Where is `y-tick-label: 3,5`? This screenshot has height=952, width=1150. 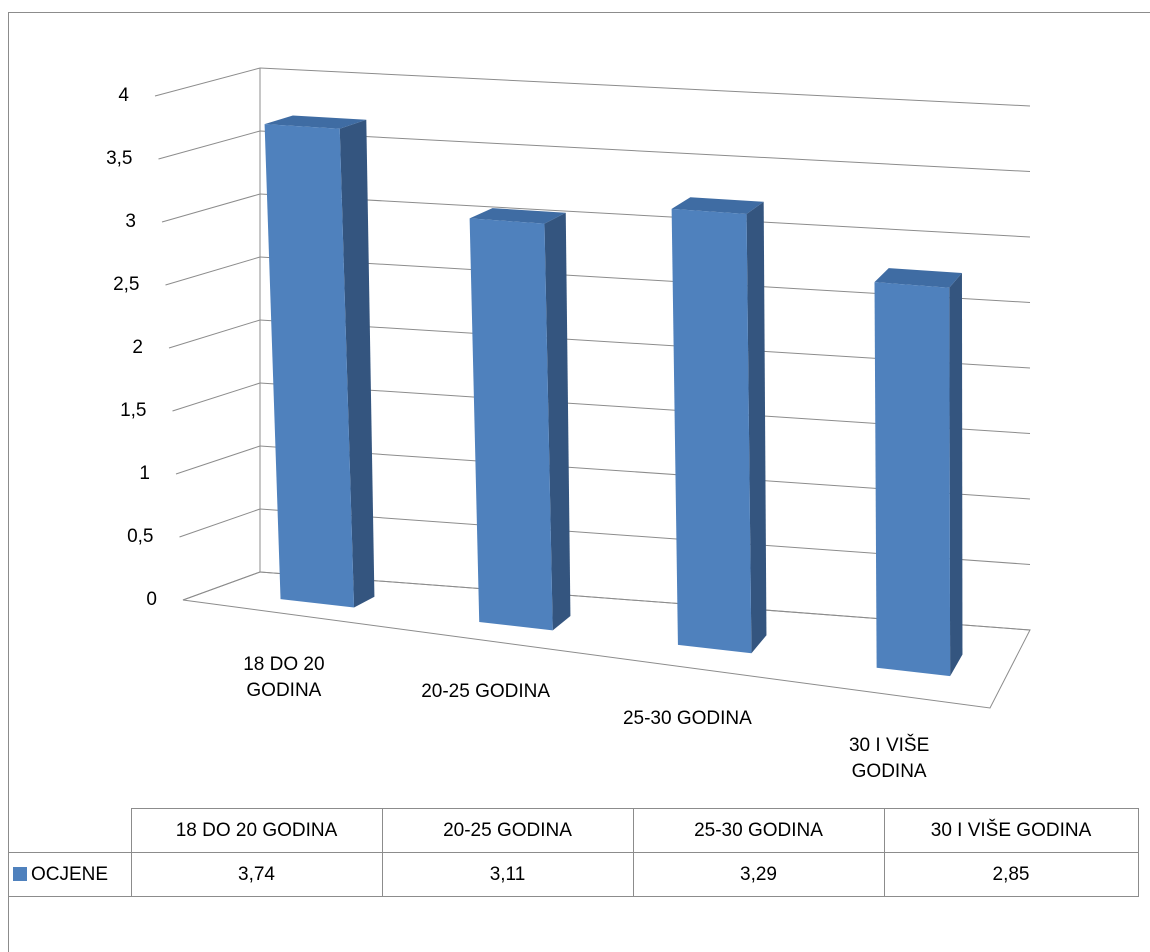
y-tick-label: 3,5 is located at coordinates (119, 158).